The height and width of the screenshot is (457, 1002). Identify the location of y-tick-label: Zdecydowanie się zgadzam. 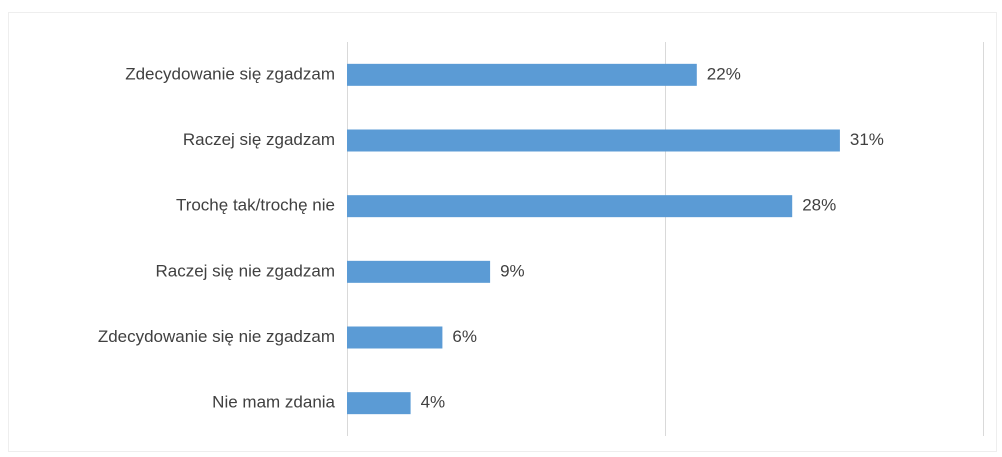
(230, 73).